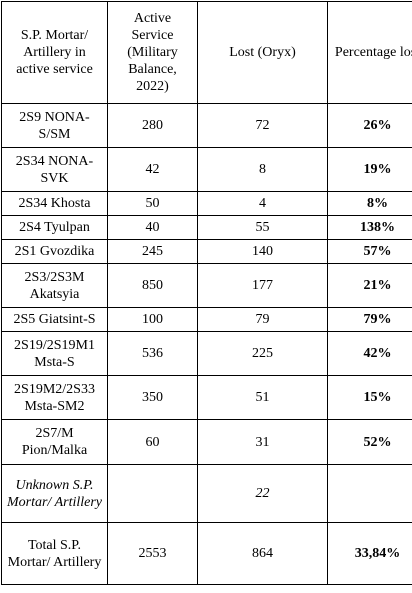 Image resolution: width=412 pixels, height=593 pixels. I want to click on active-count: 40, so click(152, 227).